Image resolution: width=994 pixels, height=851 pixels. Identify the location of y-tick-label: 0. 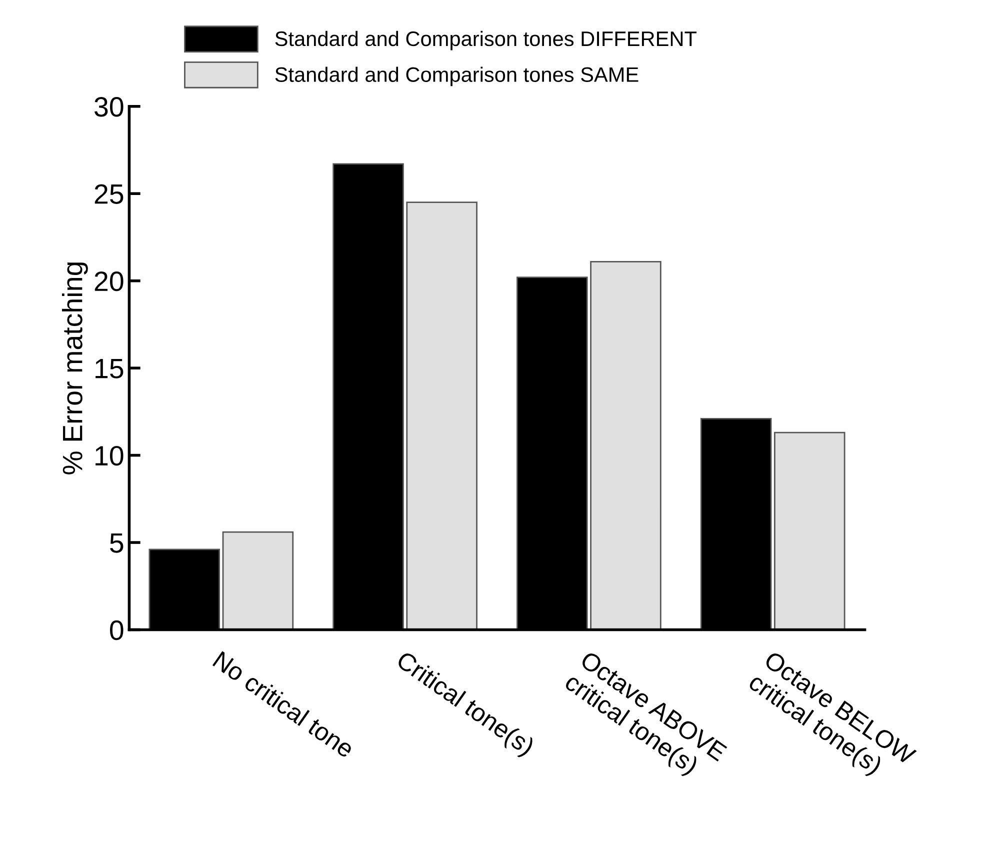
(117, 630).